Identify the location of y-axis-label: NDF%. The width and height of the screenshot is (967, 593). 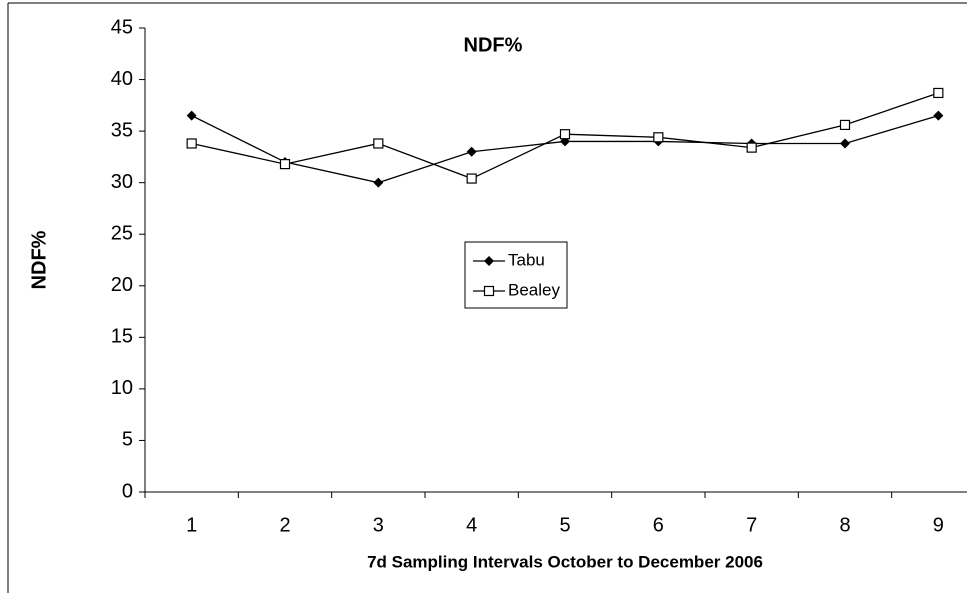
(39, 259).